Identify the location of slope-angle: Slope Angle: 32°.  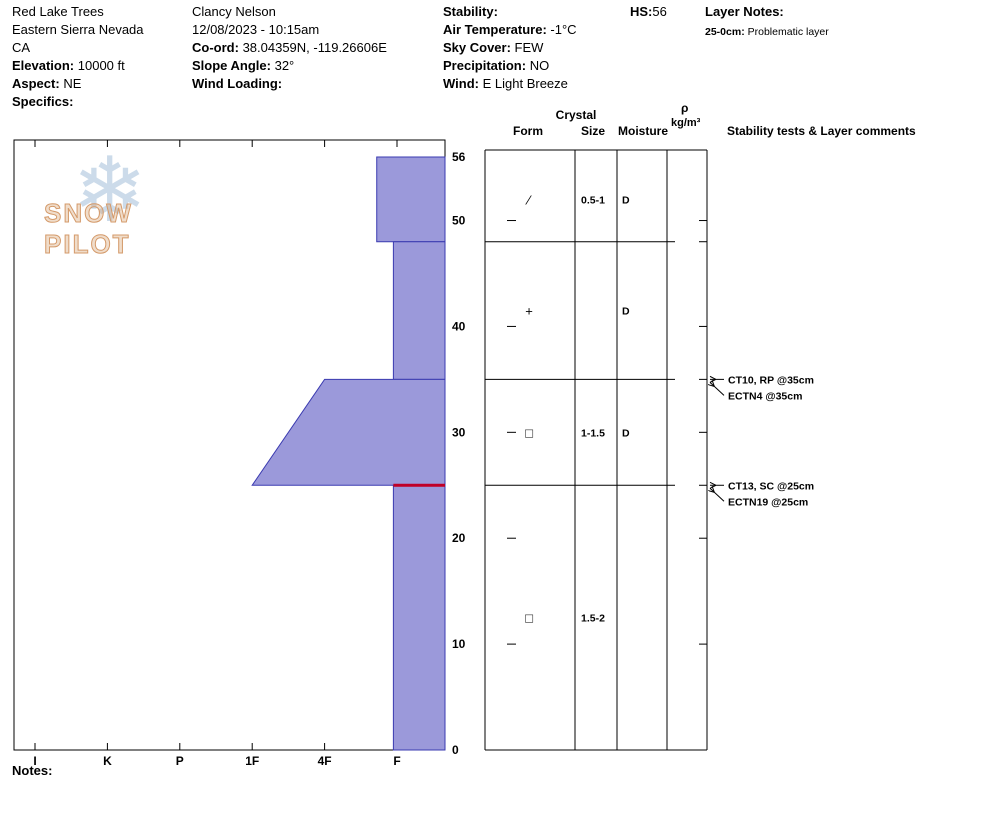
(243, 66).